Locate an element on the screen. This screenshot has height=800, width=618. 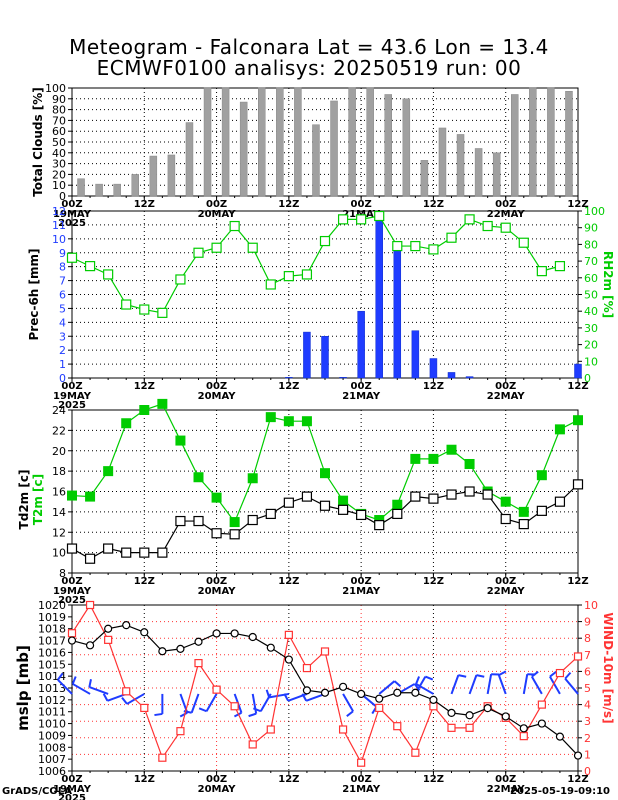
y2-tick-label: 100 is located at coordinates (594, 211).